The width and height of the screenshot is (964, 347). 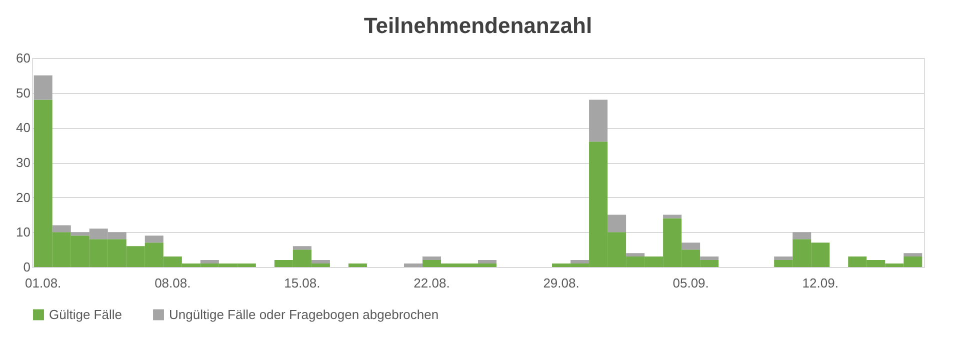 I want to click on x-tick-label: 15.08., so click(x=302, y=283).